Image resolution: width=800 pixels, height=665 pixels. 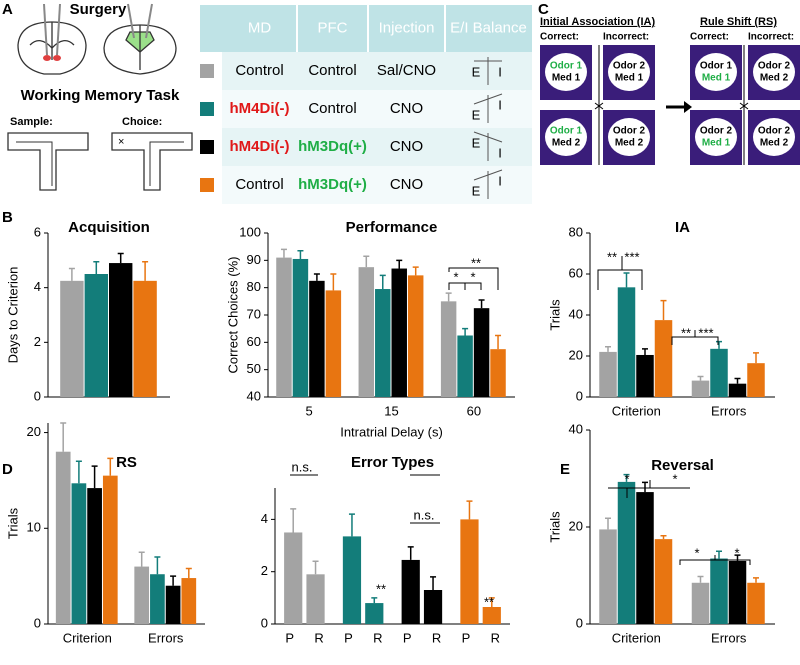 I want to click on y-tick-label: 4, so click(x=37, y=286).